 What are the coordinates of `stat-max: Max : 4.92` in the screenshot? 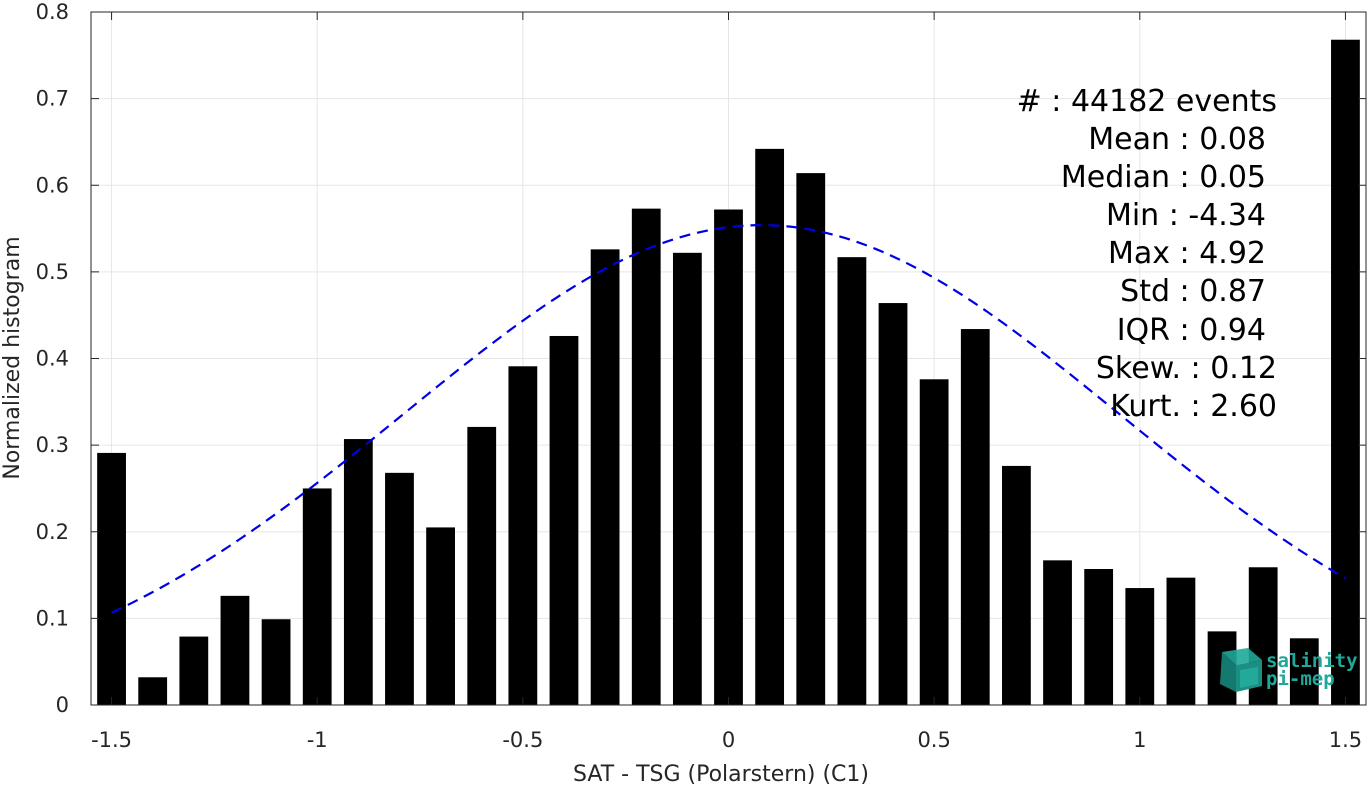 It's located at (1187, 253).